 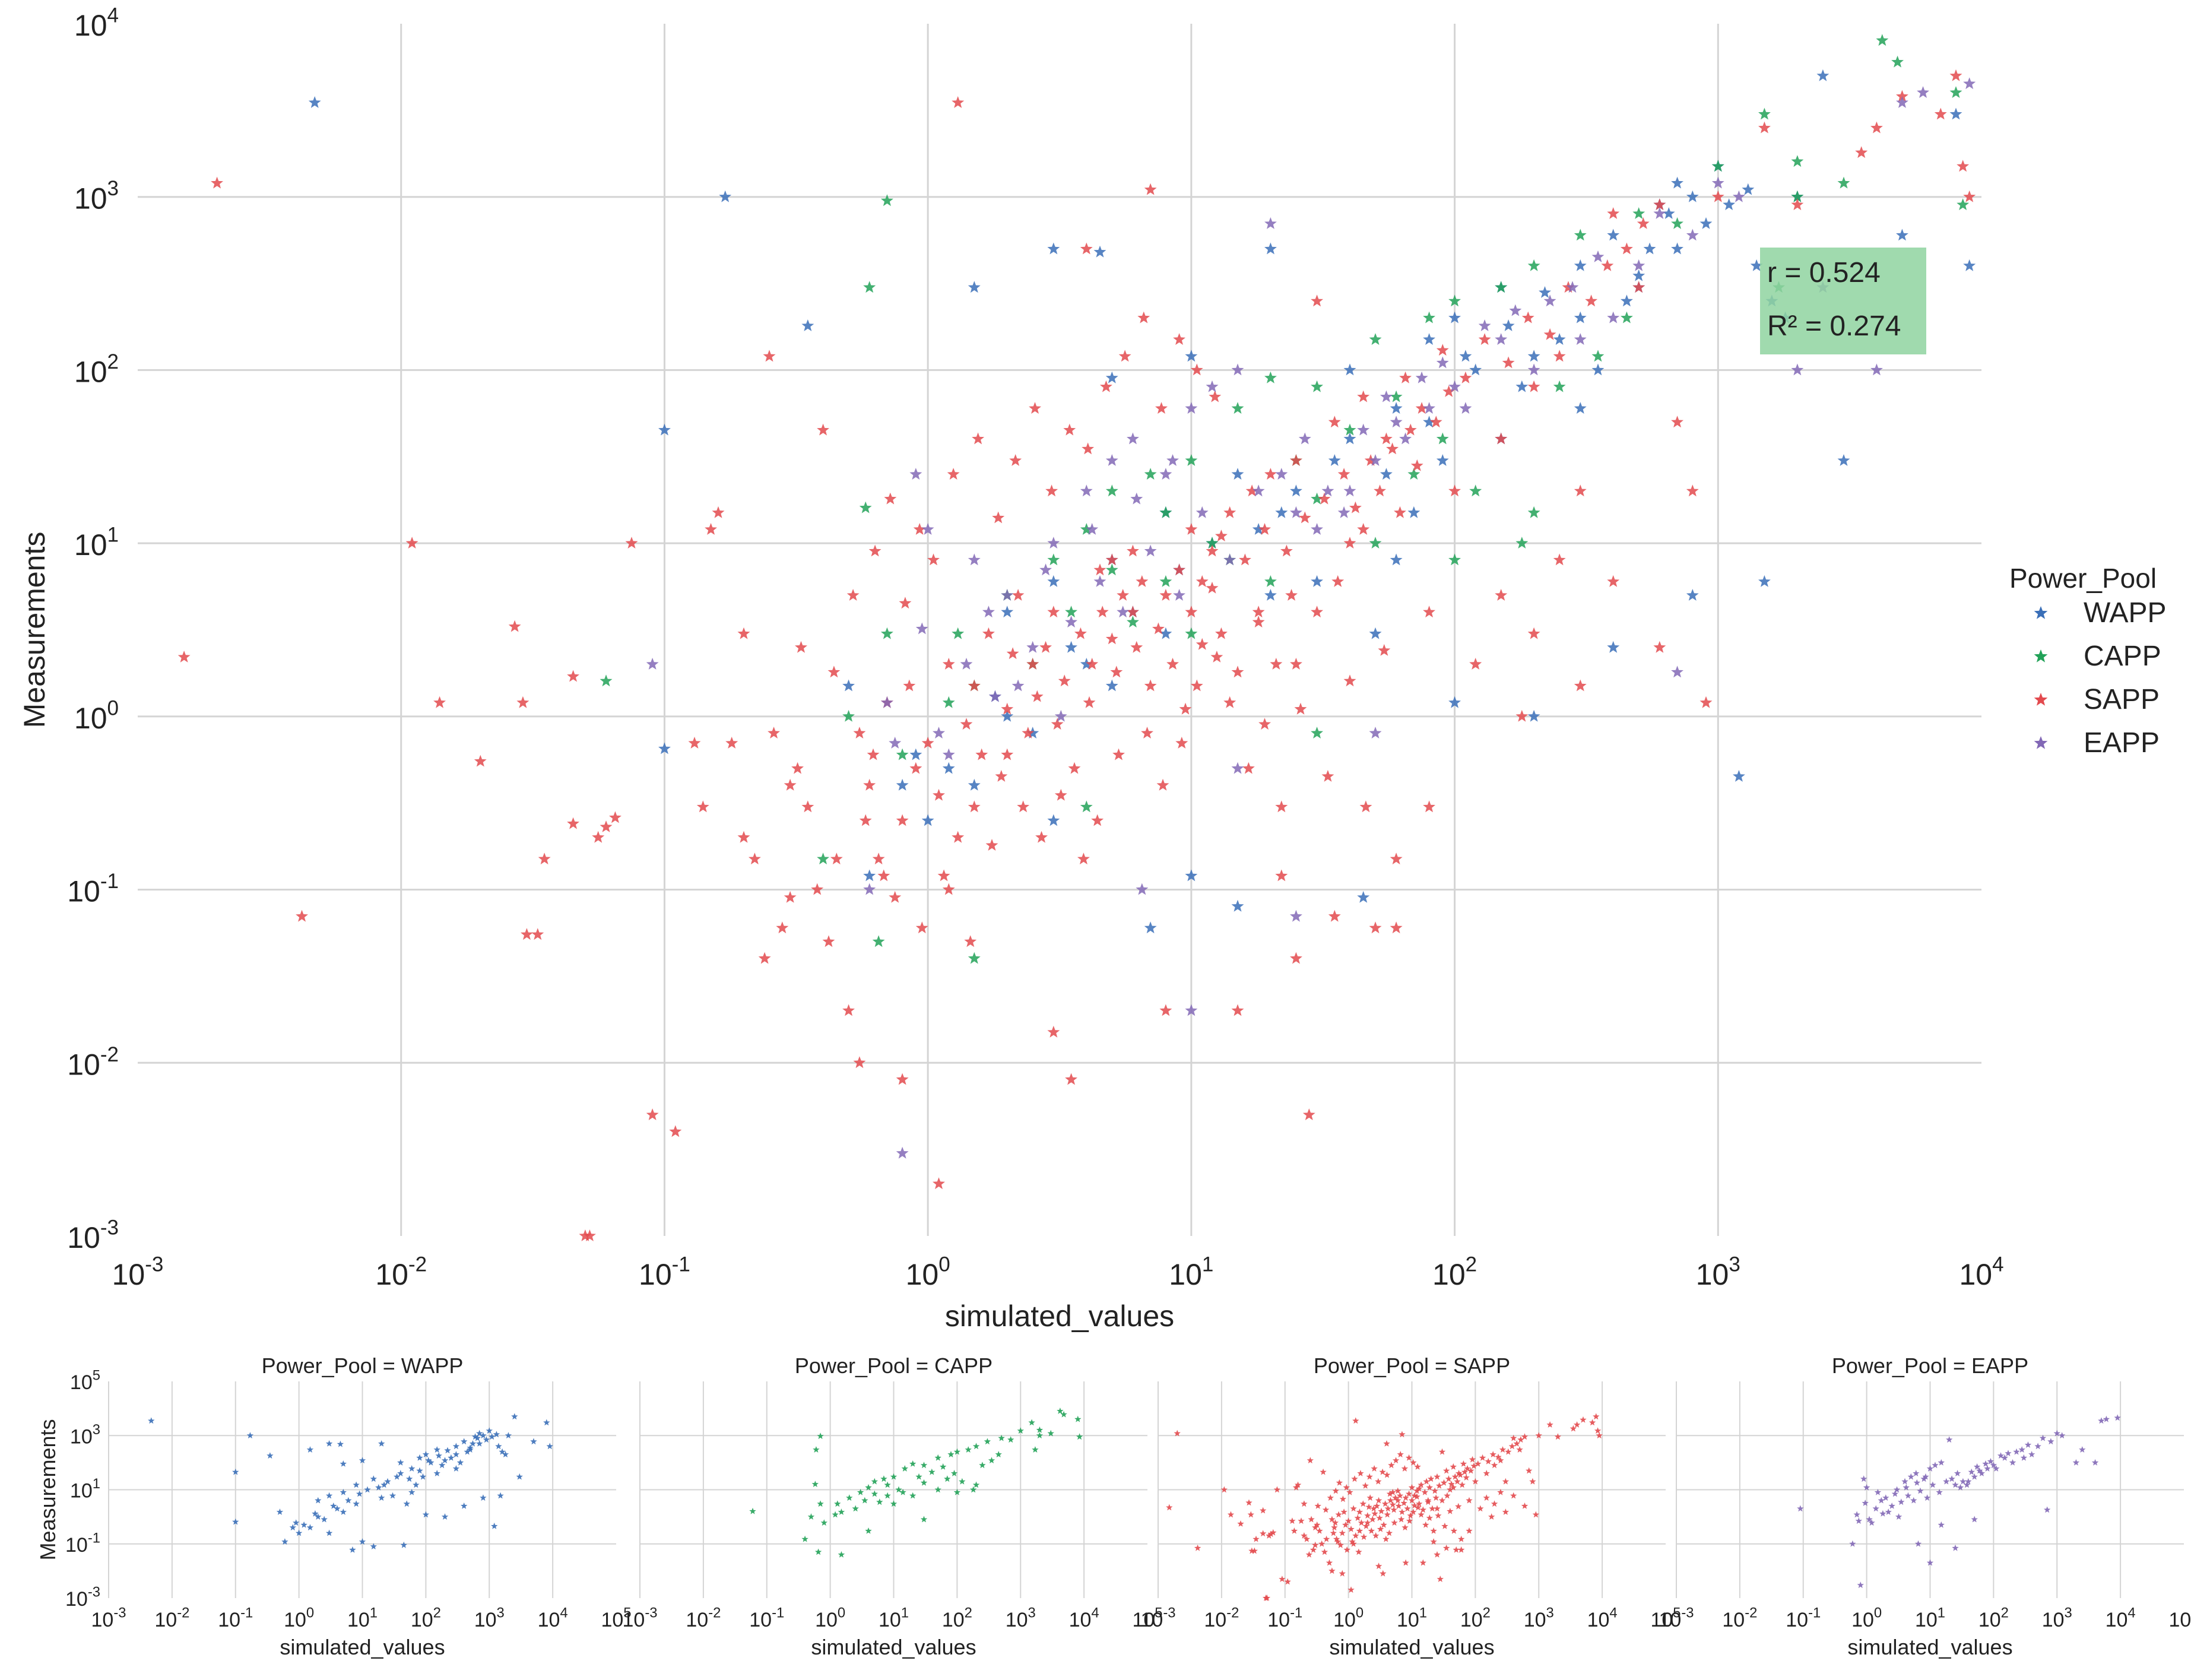 I want to click on facet-x-tick-label: 10¹, so click(x=1930, y=1618).